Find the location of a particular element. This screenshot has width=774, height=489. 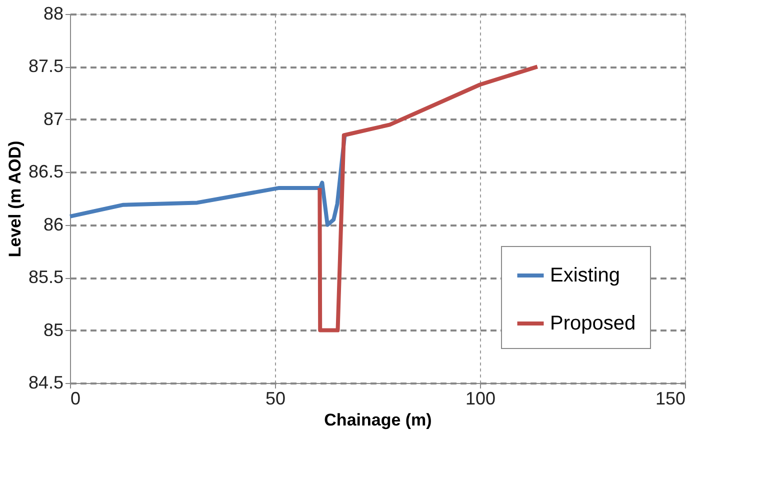

x-tick-label: 0 is located at coordinates (75, 398).